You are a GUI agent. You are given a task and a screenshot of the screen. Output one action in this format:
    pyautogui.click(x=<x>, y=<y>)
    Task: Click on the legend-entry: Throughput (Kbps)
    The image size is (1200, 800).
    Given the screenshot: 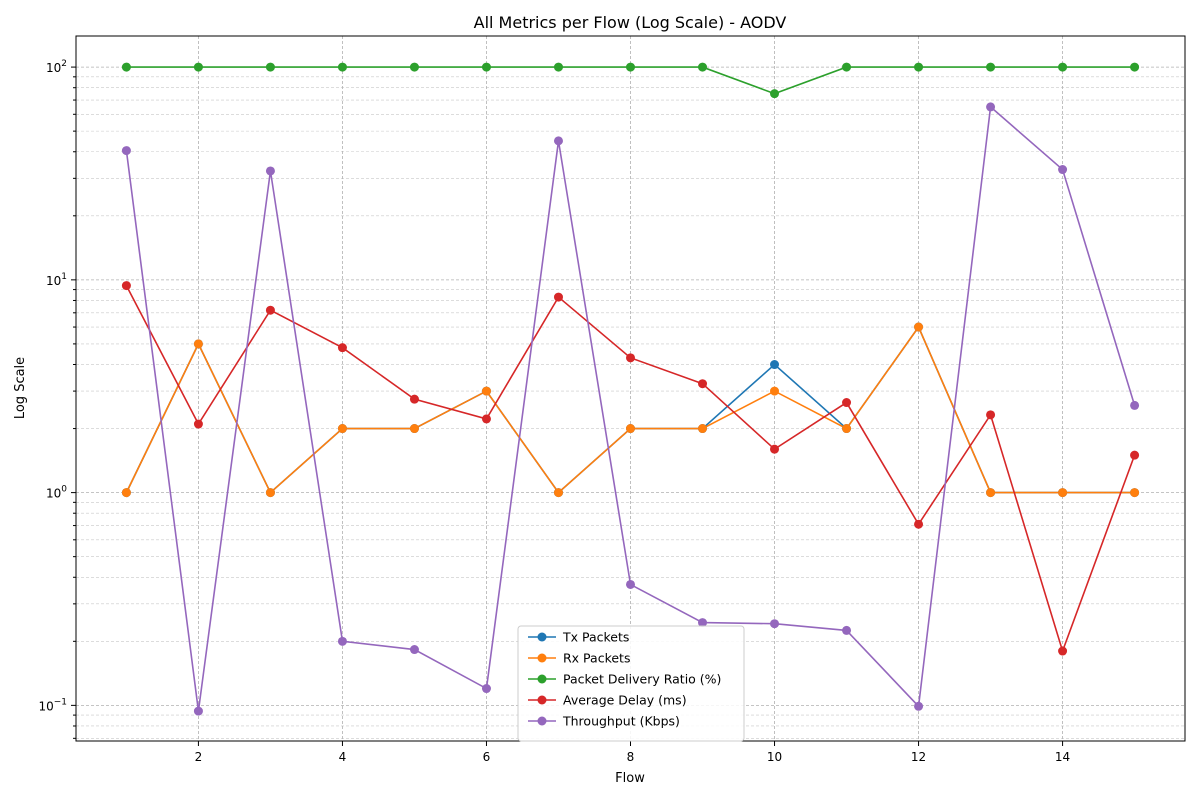 What is the action you would take?
    pyautogui.click(x=621, y=721)
    